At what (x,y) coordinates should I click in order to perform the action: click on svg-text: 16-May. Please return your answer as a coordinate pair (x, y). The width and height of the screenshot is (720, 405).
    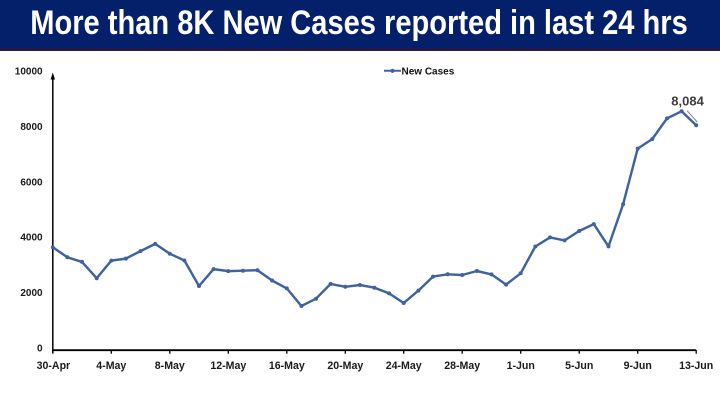
    Looking at the image, I should click on (287, 366).